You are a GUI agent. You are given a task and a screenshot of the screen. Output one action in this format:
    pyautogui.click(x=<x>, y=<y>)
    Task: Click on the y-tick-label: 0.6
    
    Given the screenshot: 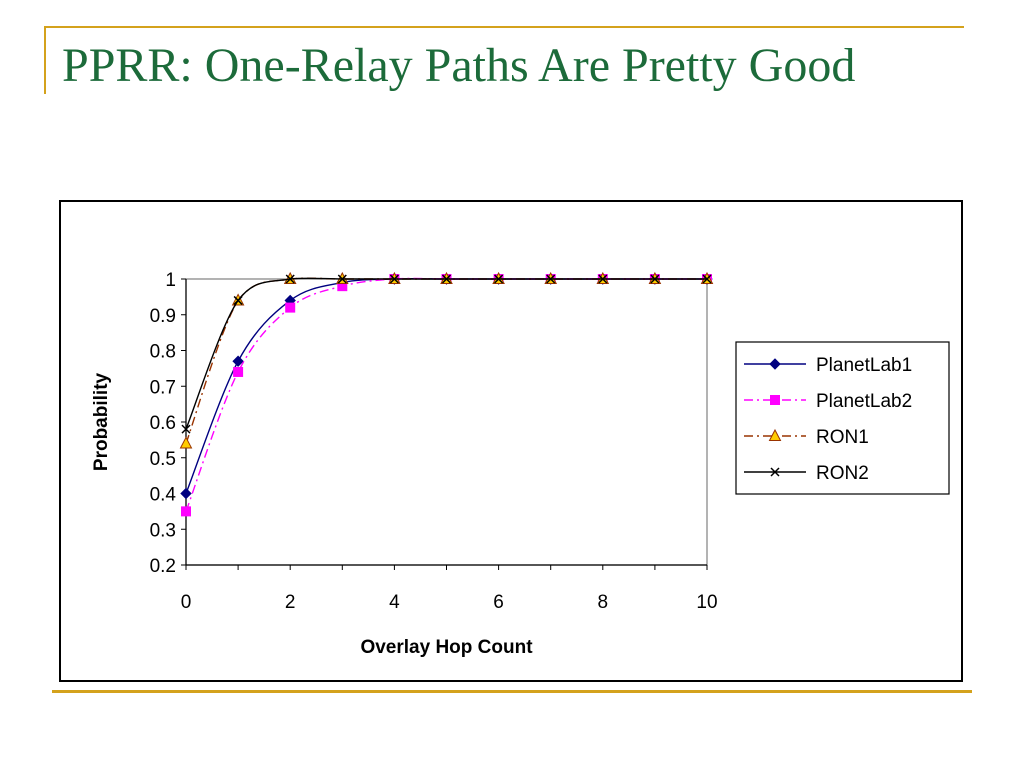 What is the action you would take?
    pyautogui.click(x=163, y=423)
    